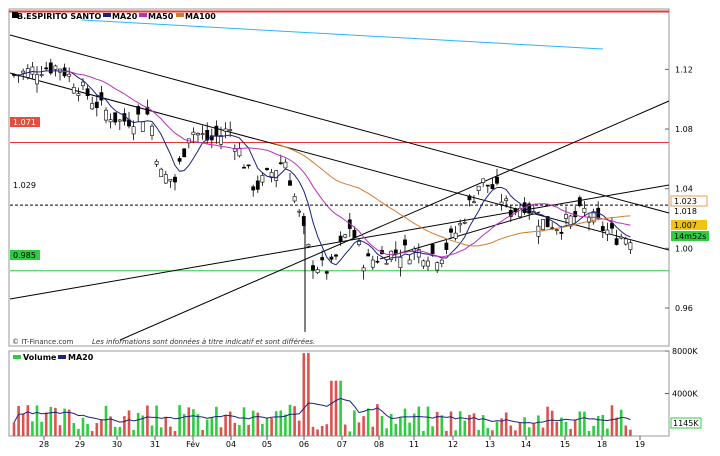 The height and width of the screenshot is (456, 720). I want to click on x-tick-label: 18, so click(602, 444).